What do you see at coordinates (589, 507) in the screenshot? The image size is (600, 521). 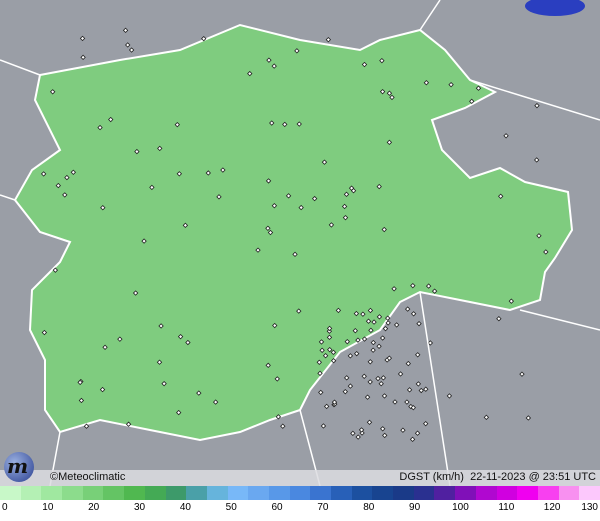 I see `scale-tick: 130` at bounding box center [589, 507].